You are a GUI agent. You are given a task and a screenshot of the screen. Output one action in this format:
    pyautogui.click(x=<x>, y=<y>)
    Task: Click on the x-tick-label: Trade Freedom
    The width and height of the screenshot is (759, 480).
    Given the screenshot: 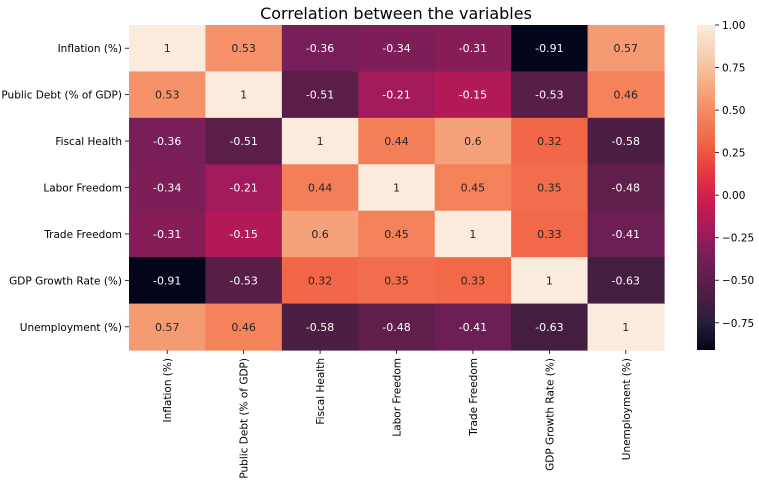 What is the action you would take?
    pyautogui.click(x=474, y=397)
    